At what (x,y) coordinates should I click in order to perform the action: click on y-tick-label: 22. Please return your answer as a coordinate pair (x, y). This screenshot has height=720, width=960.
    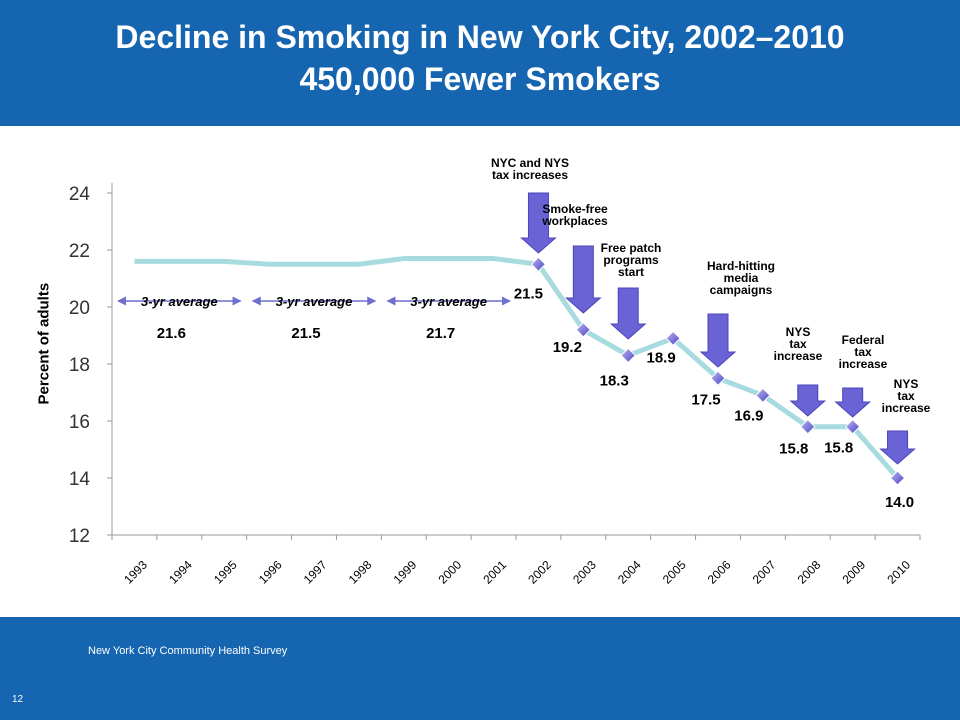
    Looking at the image, I should click on (79, 251).